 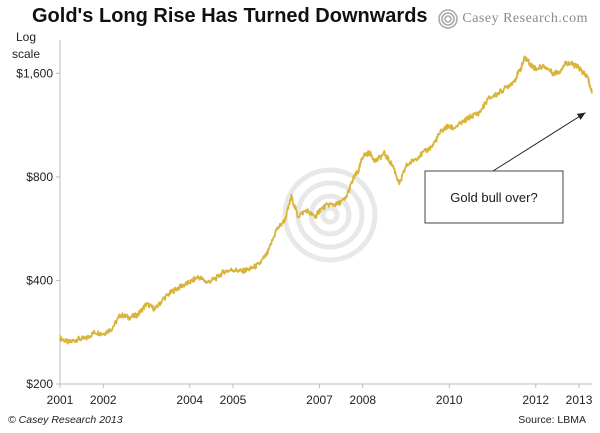 I want to click on x-tick-label: 2007, so click(x=319, y=400).